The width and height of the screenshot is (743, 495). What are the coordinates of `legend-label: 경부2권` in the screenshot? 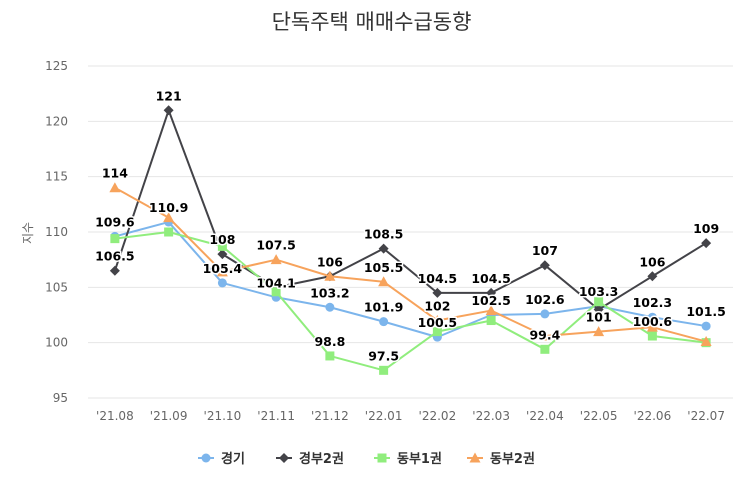 It's located at (321, 459).